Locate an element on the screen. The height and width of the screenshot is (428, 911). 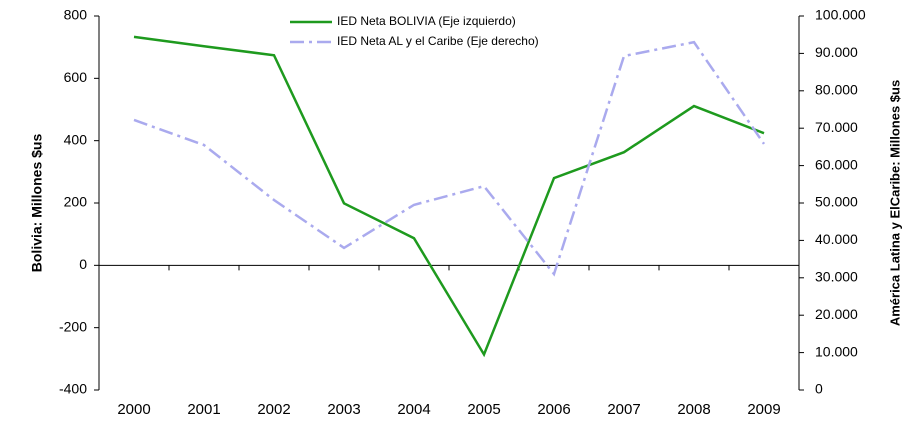
y2-tick-label: 20.000 is located at coordinates (836, 314).